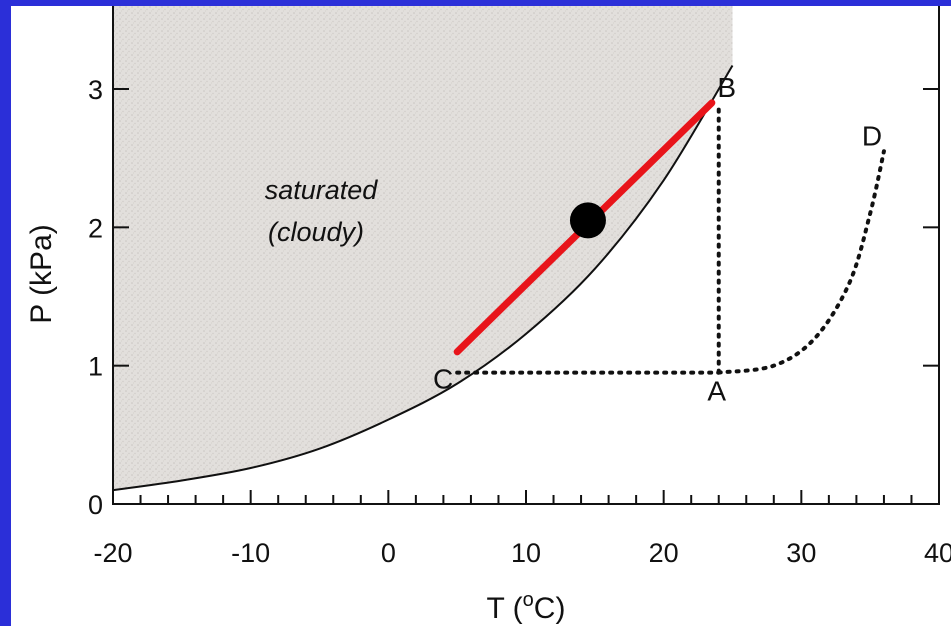 The image size is (951, 626). Describe the element at coordinates (250, 553) in the screenshot. I see `x-tick-label: -10` at that location.